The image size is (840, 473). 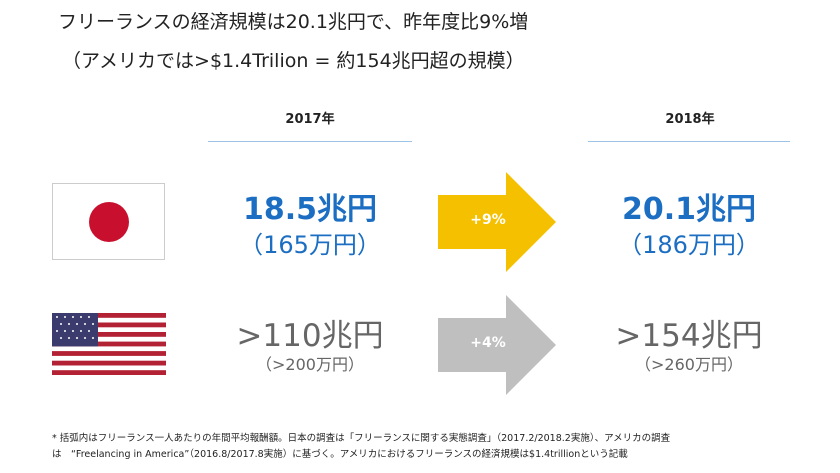 I want to click on title-line-2: （アメリカでは>$1.4Trilion = 約154兆円超の規模）, so click(x=293, y=61).